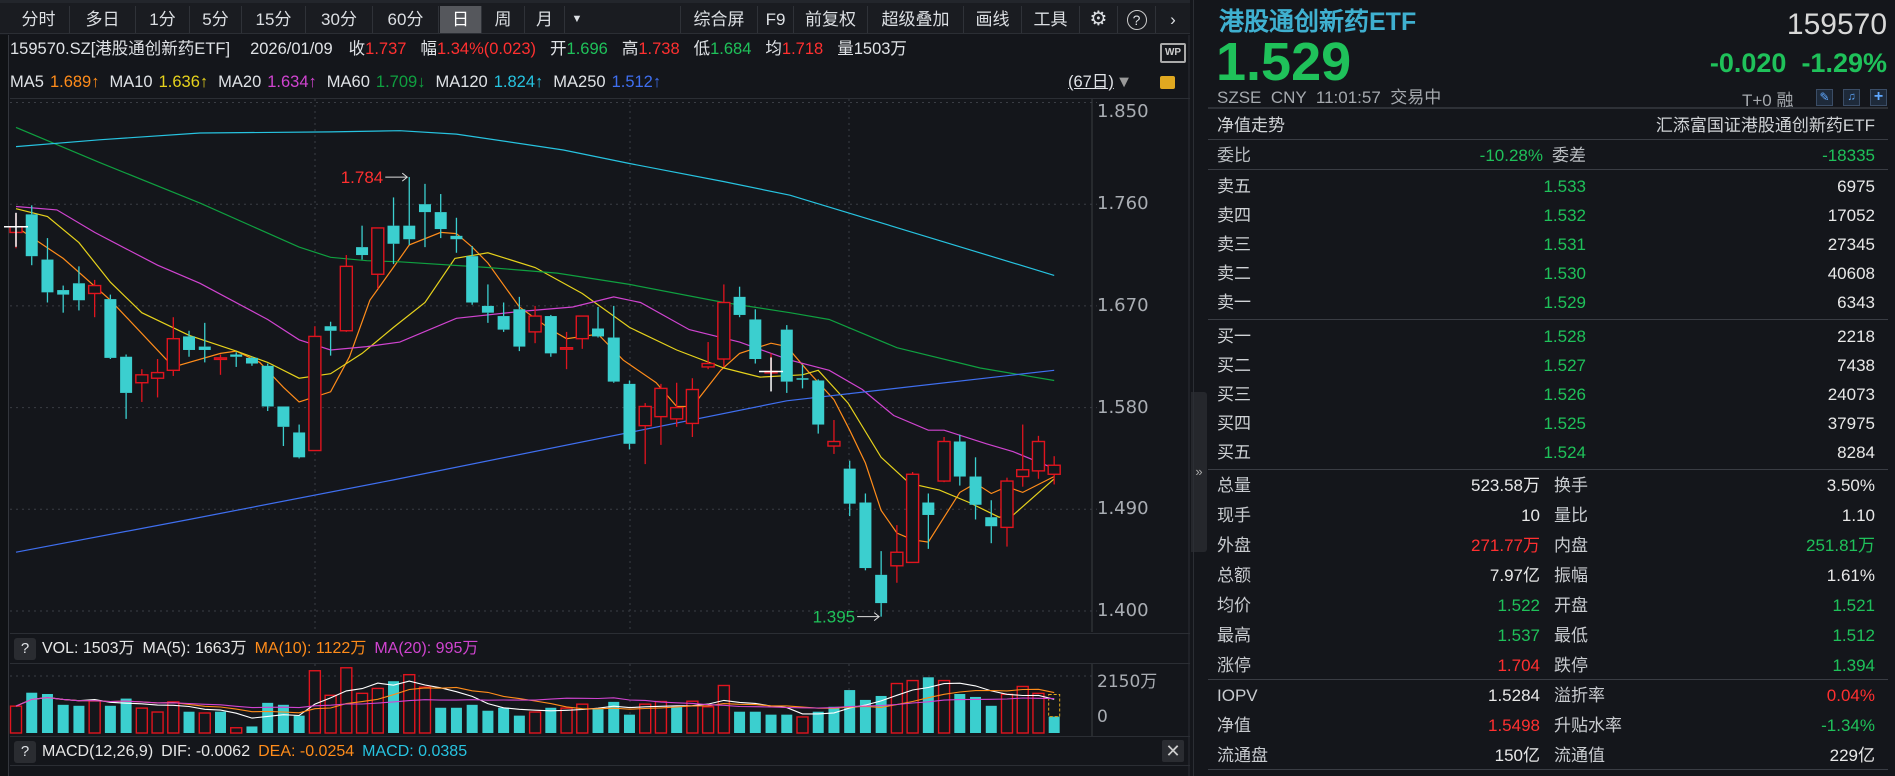 The width and height of the screenshot is (1895, 776). What do you see at coordinates (163, 19) in the screenshot?
I see `tab-1min: 1分` at bounding box center [163, 19].